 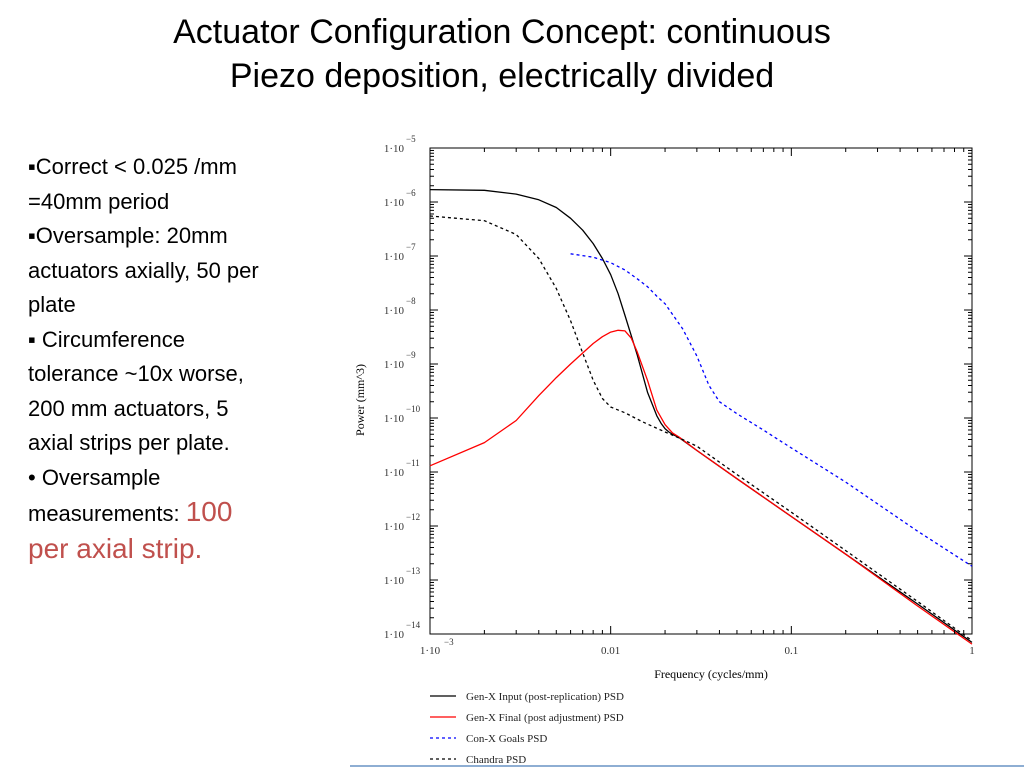 What do you see at coordinates (52, 304) in the screenshot?
I see `bullet-line: plate` at bounding box center [52, 304].